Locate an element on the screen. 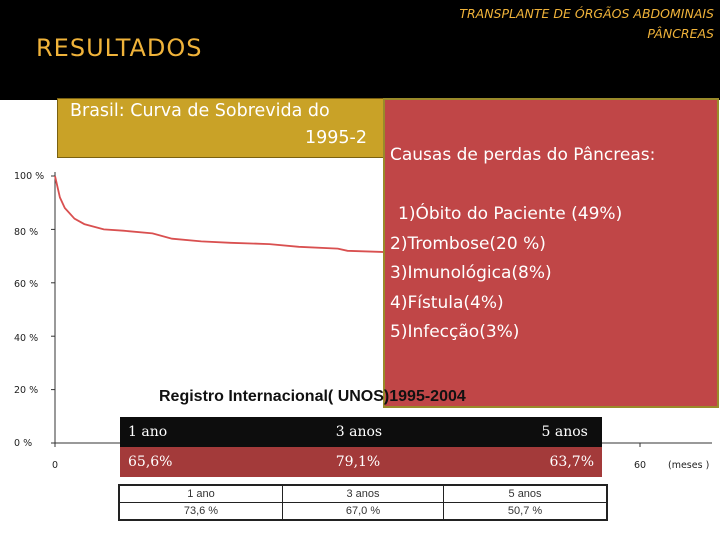 The image size is (720, 540). loss-item: 1)Óbito do Paciente (49%) is located at coordinates (510, 214).